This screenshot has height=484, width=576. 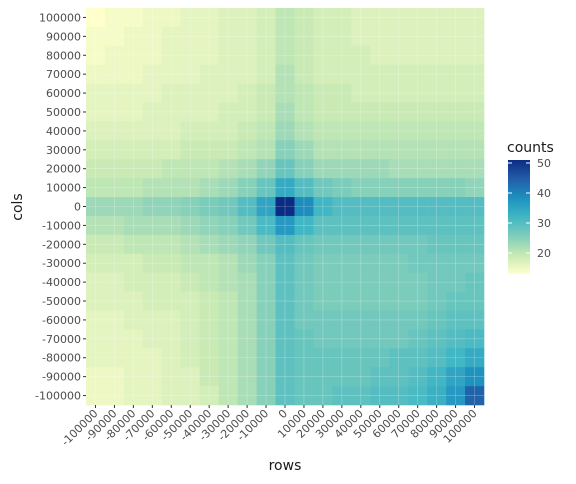 What do you see at coordinates (544, 223) in the screenshot?
I see `legend-tick-label: 30` at bounding box center [544, 223].